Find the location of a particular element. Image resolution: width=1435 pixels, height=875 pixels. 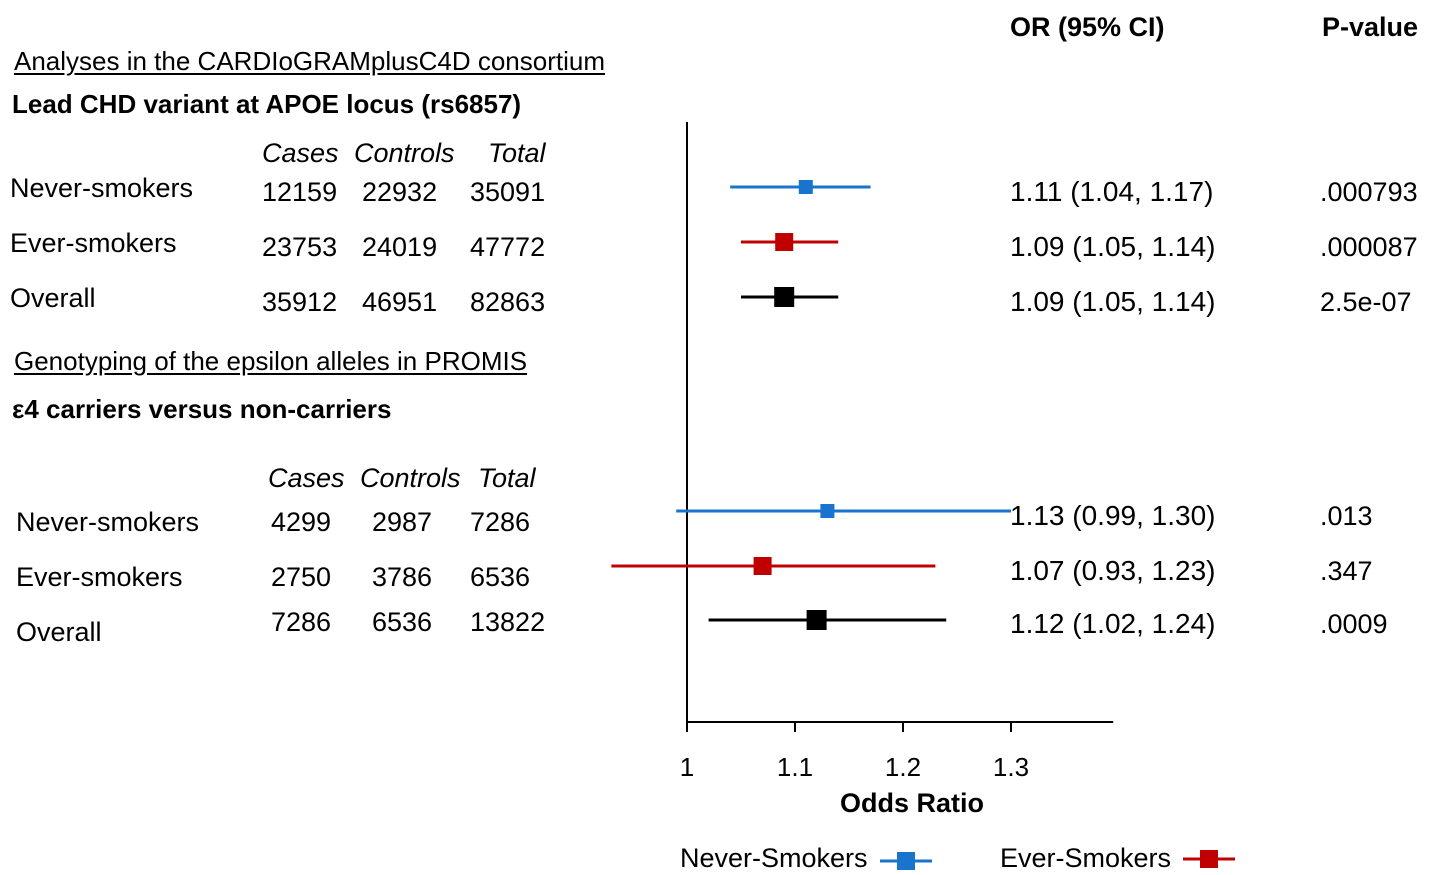

section1-total-header: Total is located at coordinates (517, 153).